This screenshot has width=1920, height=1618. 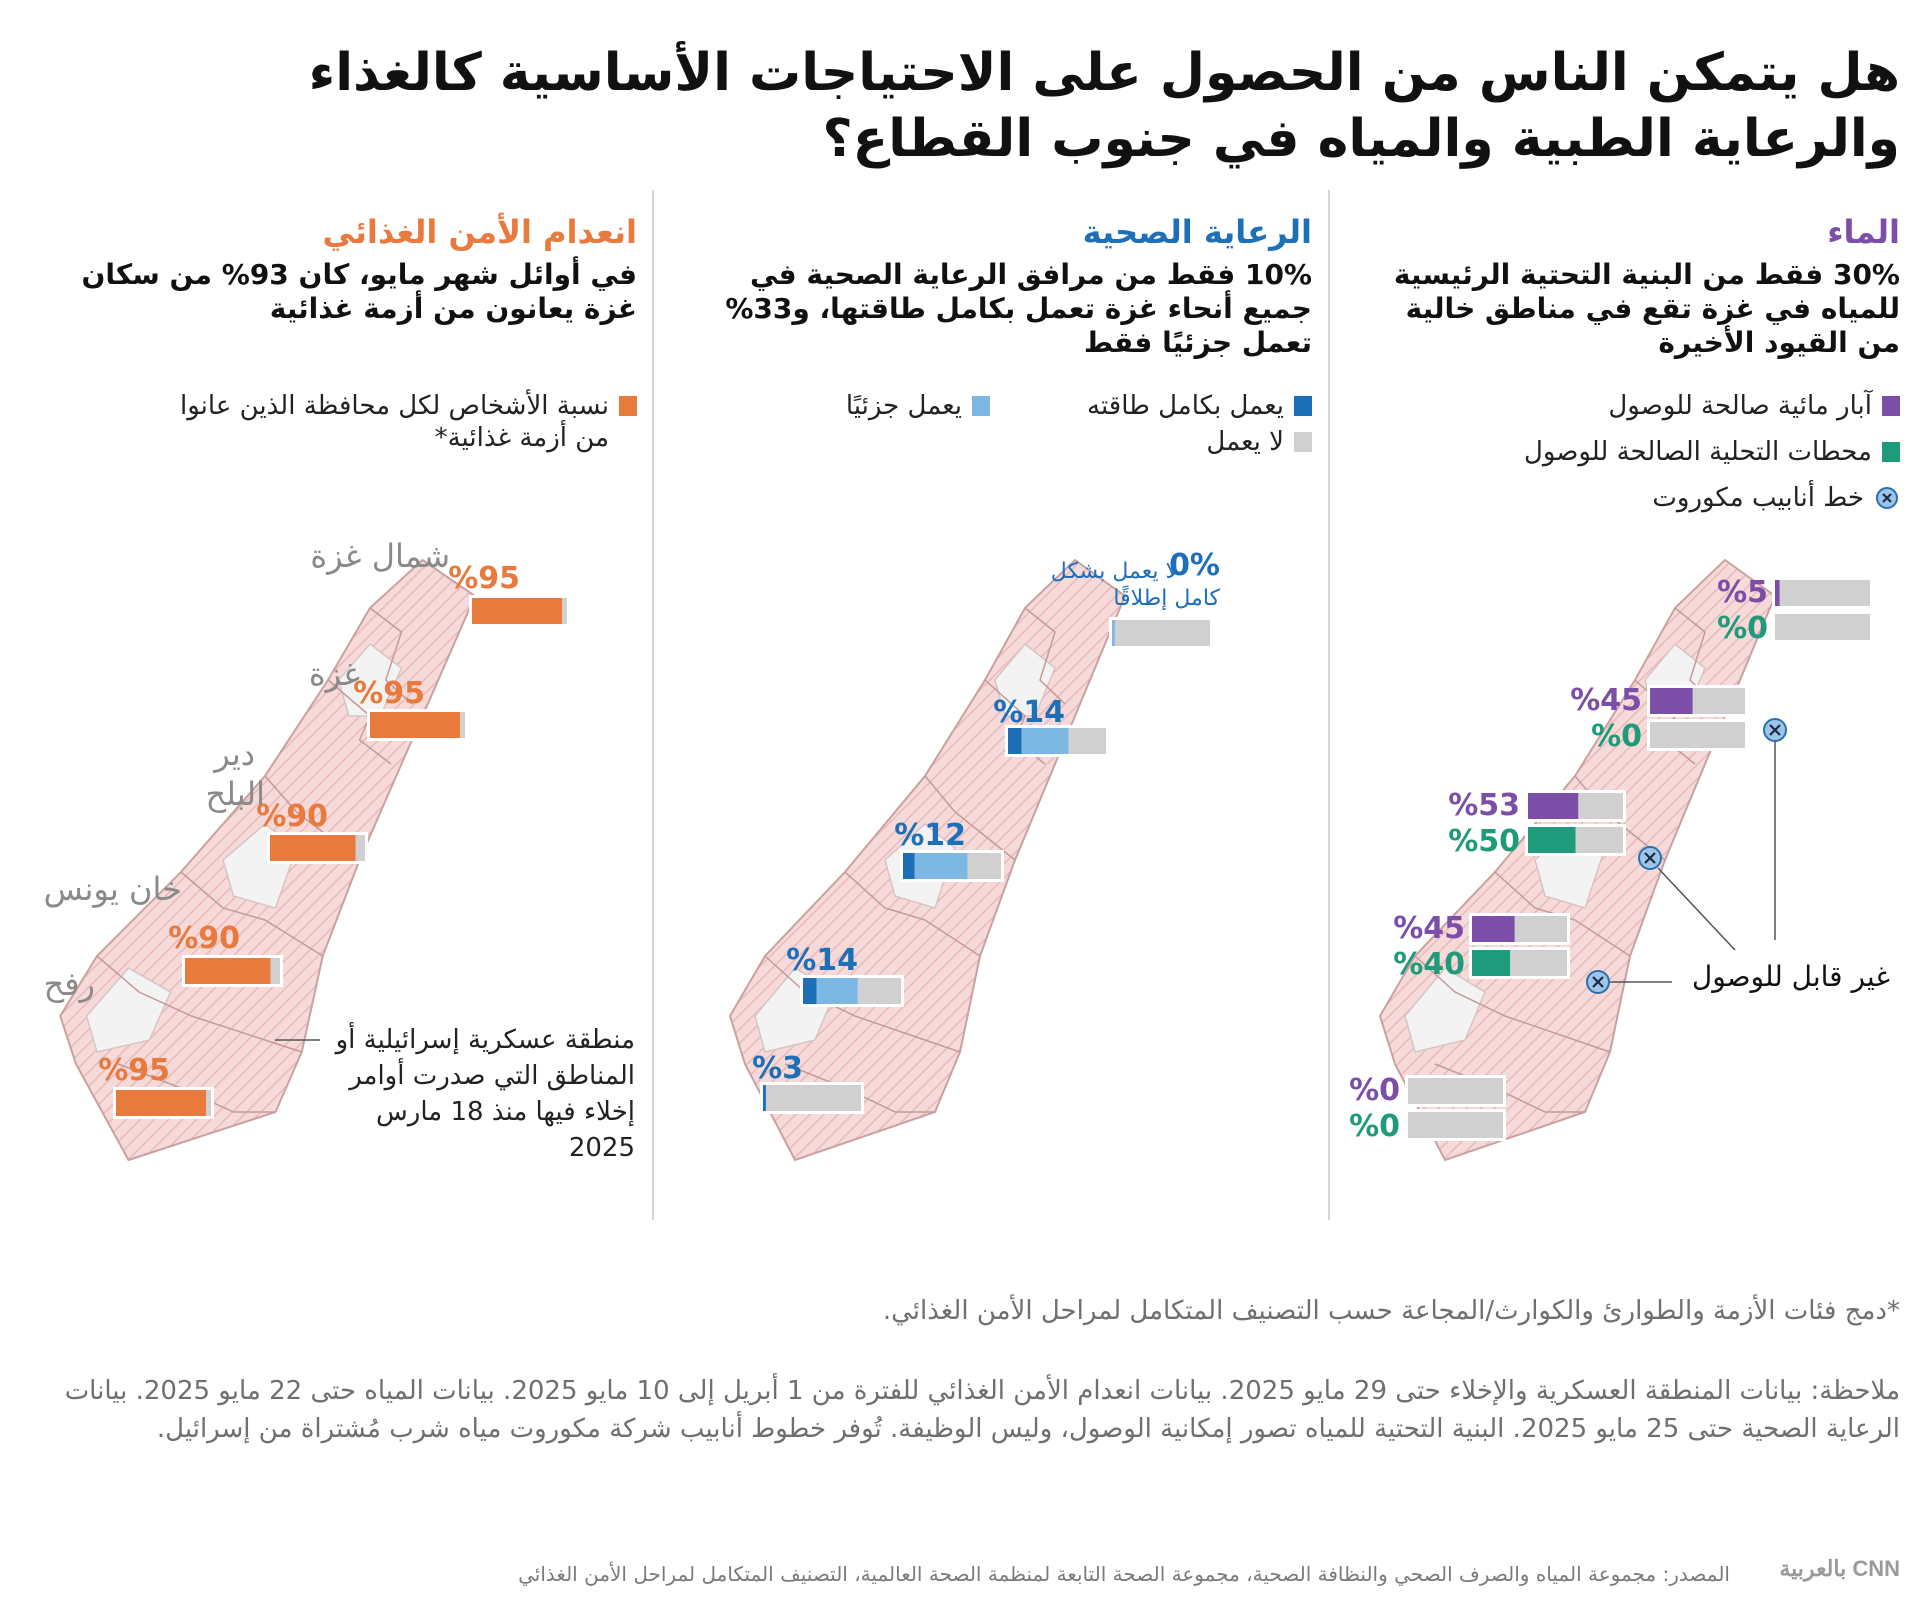 What do you see at coordinates (1484, 805) in the screenshot?
I see `wells-value-label: %53` at bounding box center [1484, 805].